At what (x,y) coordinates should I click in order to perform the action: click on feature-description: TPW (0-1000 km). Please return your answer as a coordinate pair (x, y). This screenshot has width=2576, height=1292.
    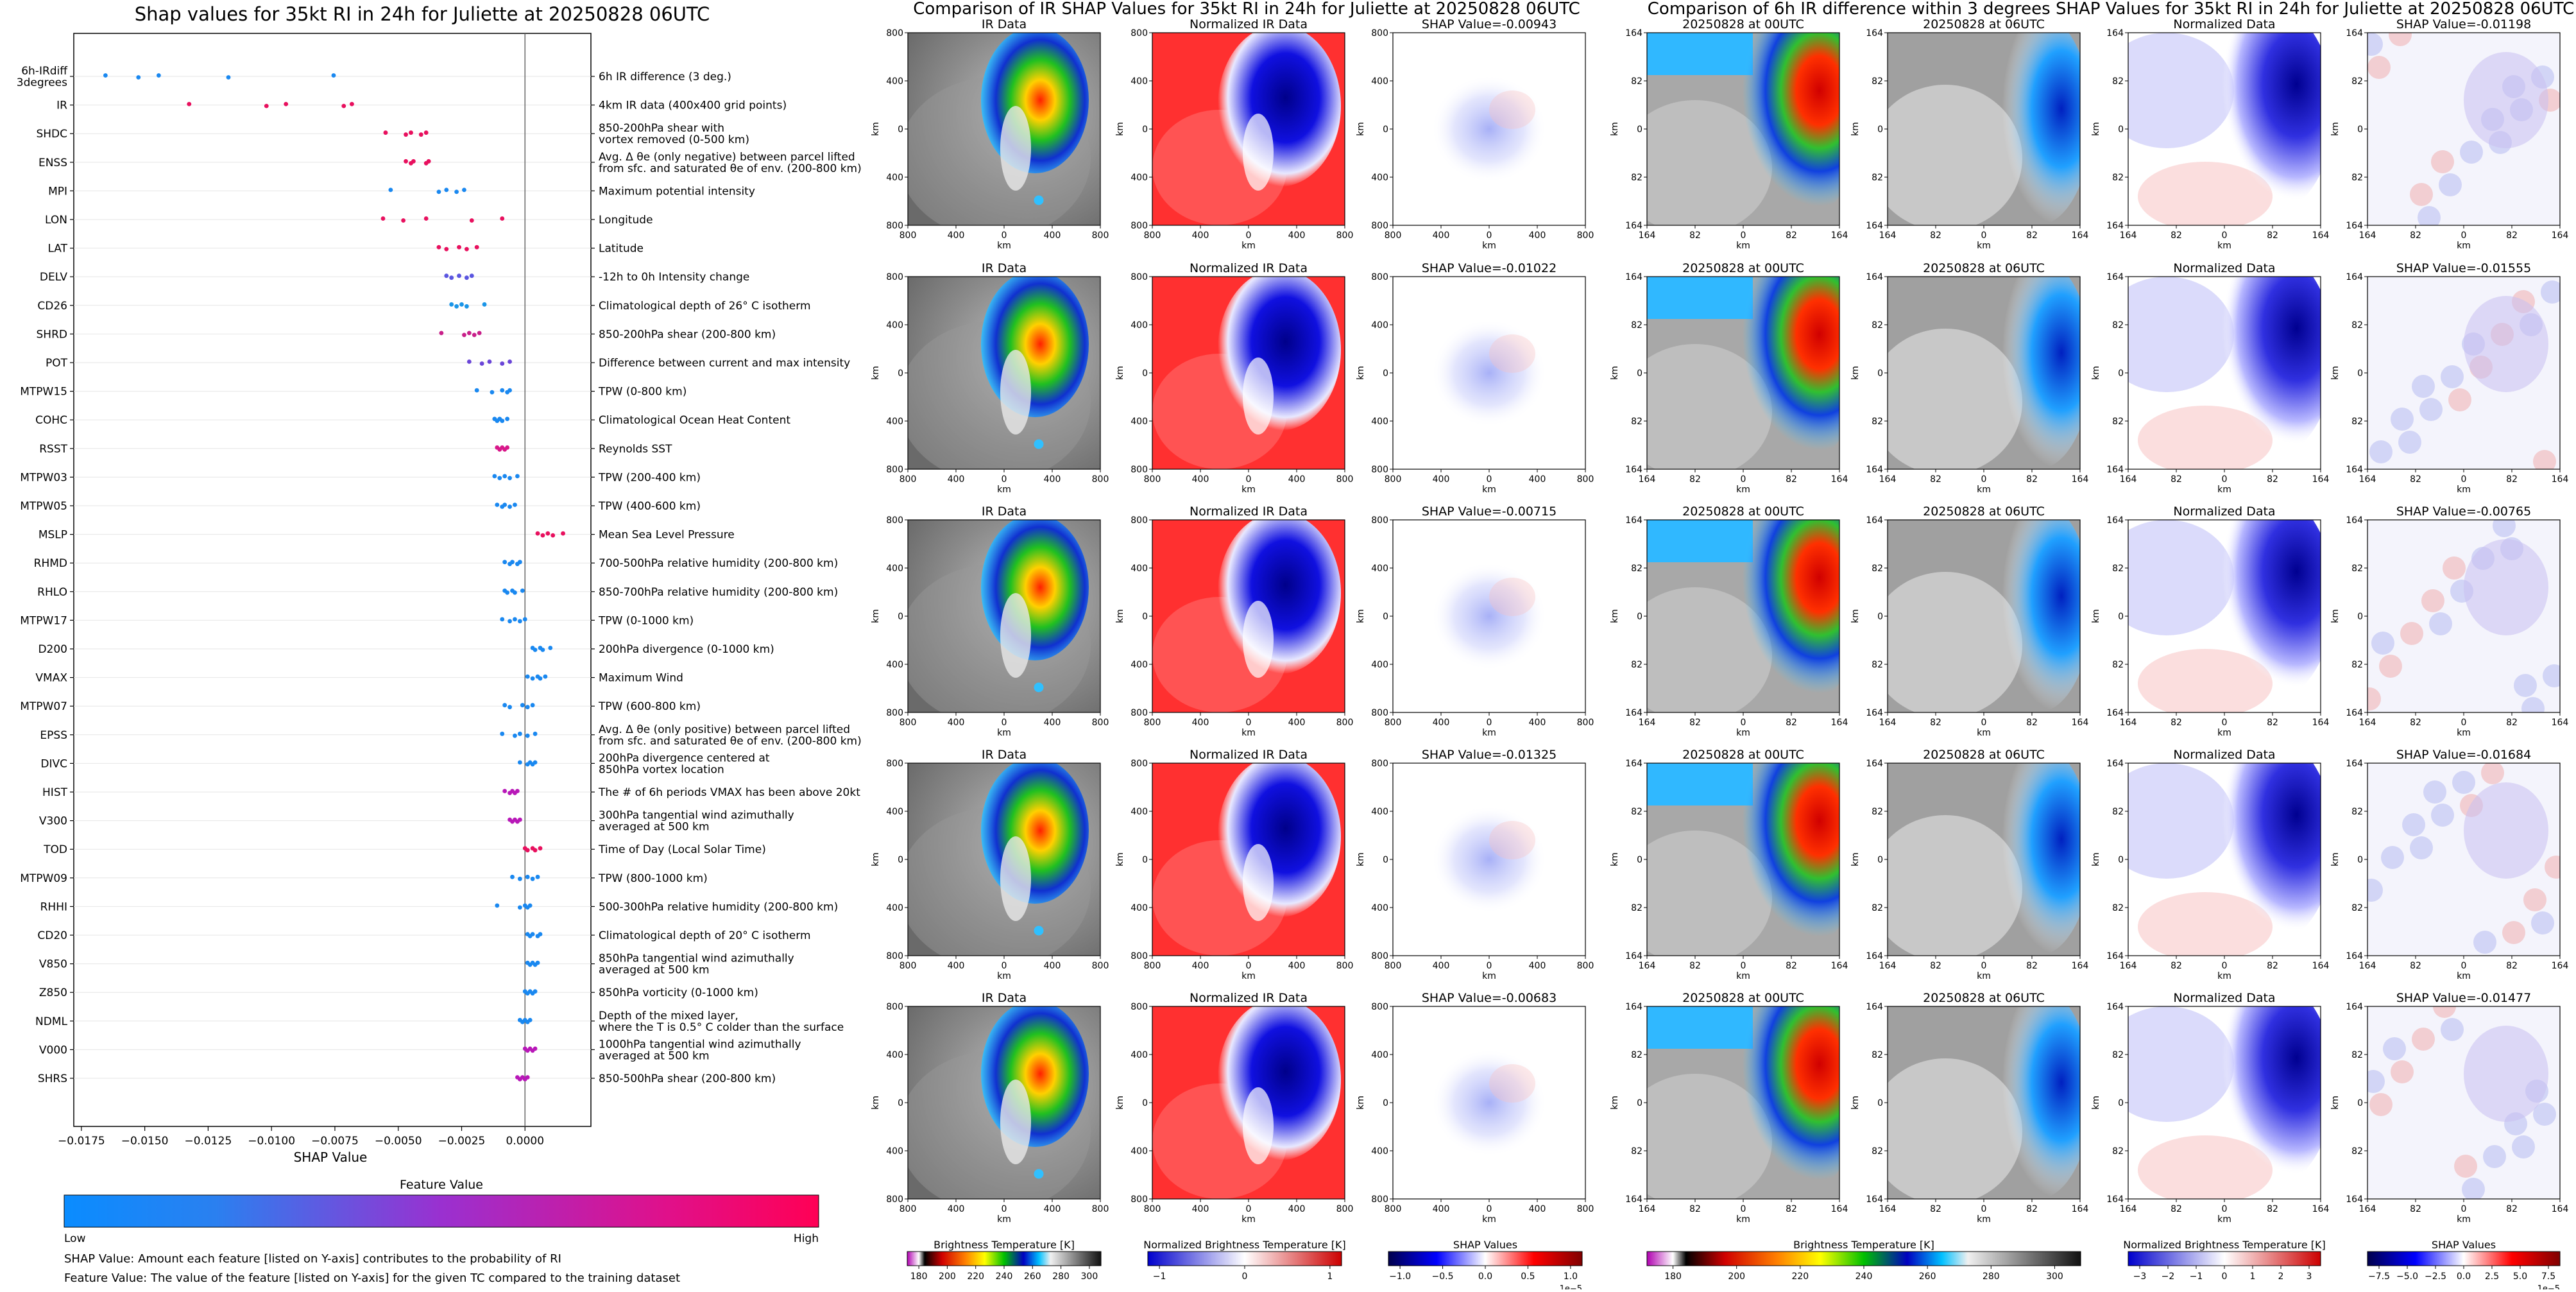
    Looking at the image, I should click on (646, 620).